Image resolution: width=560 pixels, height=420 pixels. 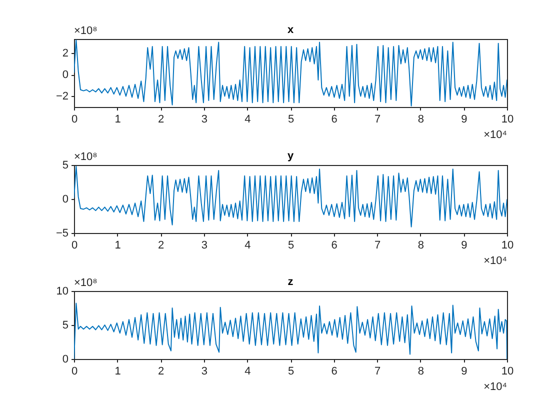 I want to click on y-tick-label: −5, so click(x=62, y=234).